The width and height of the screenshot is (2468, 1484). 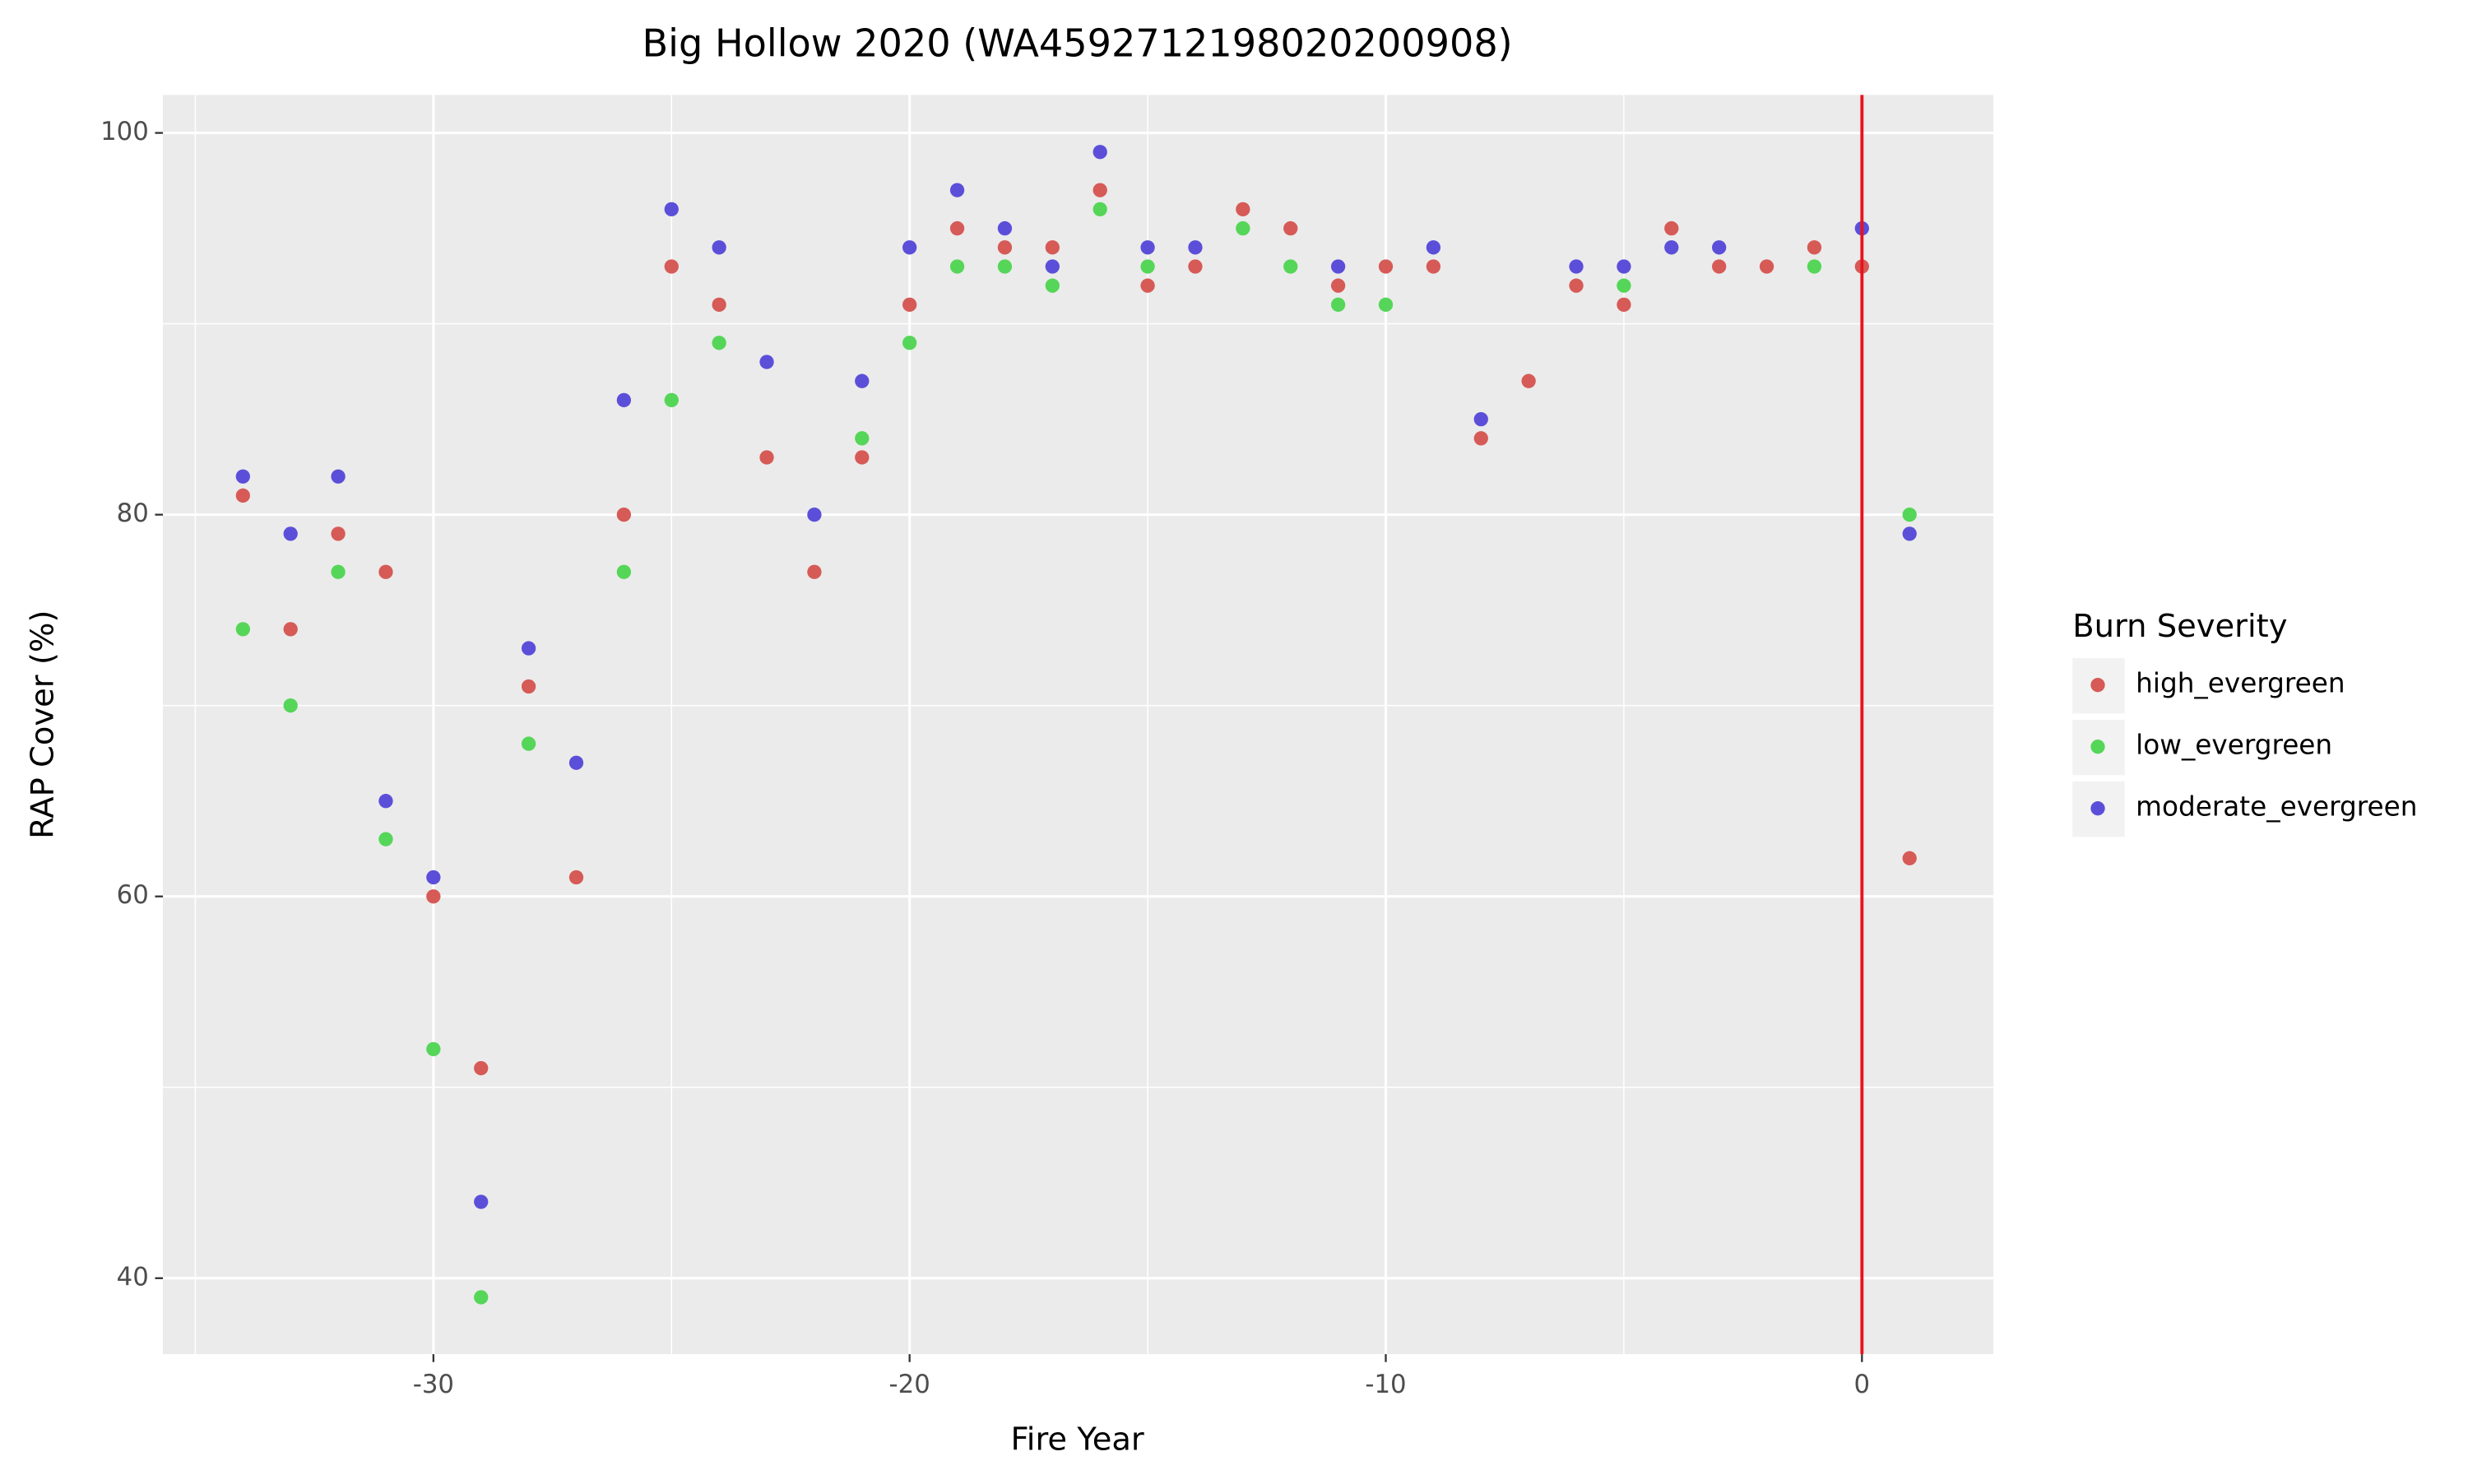 What do you see at coordinates (1385, 1384) in the screenshot?
I see `x-tick-label: -10` at bounding box center [1385, 1384].